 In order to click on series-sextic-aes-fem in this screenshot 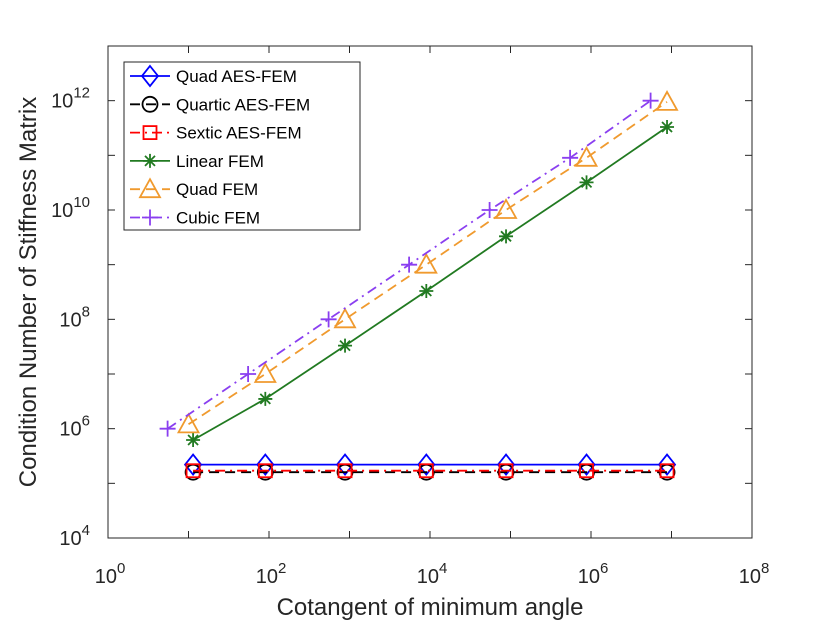, I will do `click(430, 471)`.